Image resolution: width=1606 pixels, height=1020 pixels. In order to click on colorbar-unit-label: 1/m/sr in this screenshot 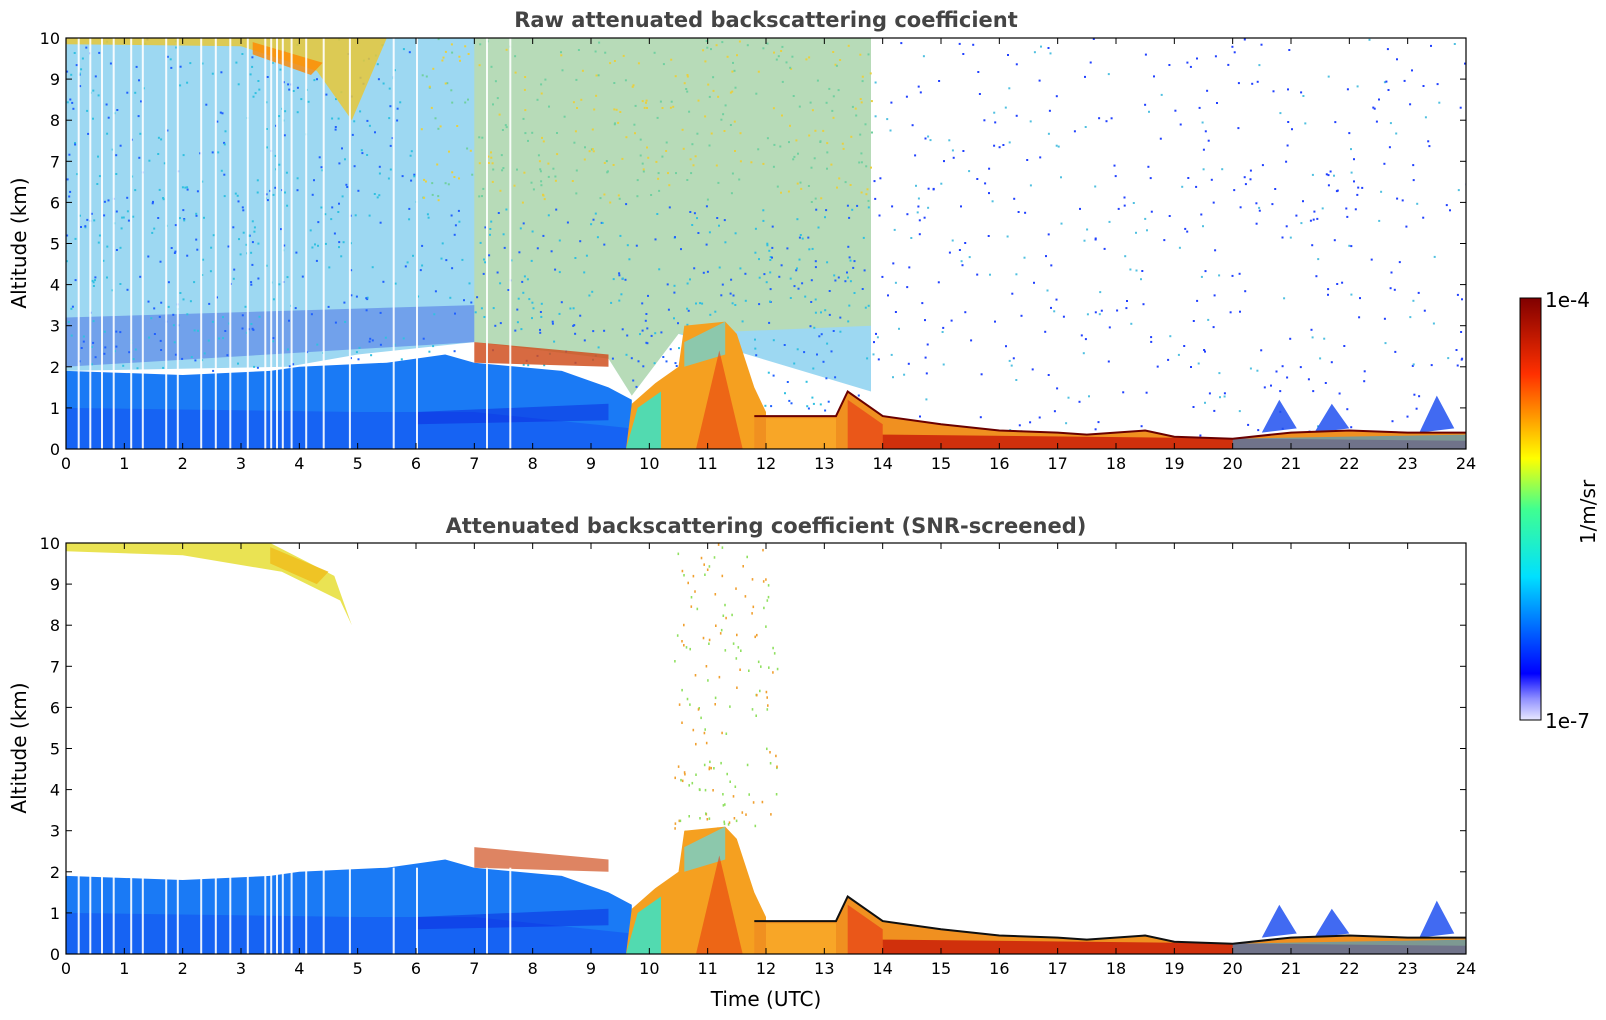, I will do `click(1588, 511)`.